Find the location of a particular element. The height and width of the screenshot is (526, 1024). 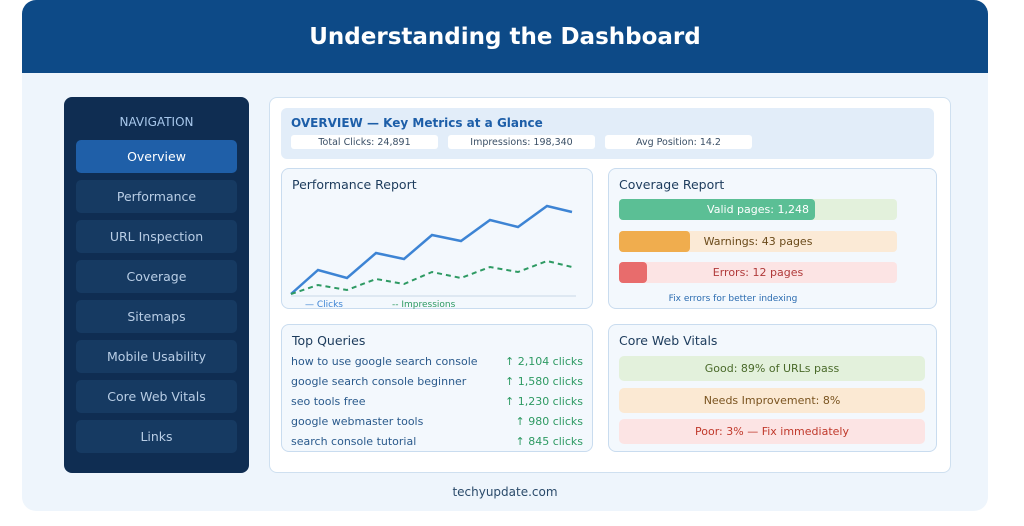

queries-card: Top Queries is located at coordinates (437, 388).